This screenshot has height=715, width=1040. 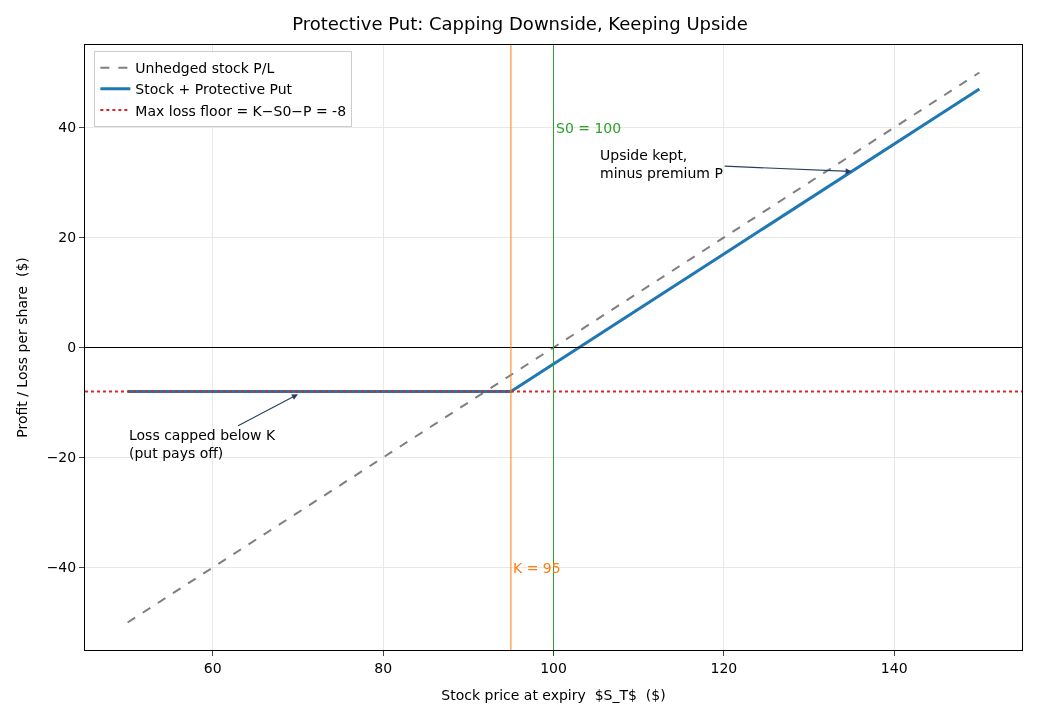 What do you see at coordinates (22, 347) in the screenshot?
I see `y-axis-title: Profit / Loss per share ($)` at bounding box center [22, 347].